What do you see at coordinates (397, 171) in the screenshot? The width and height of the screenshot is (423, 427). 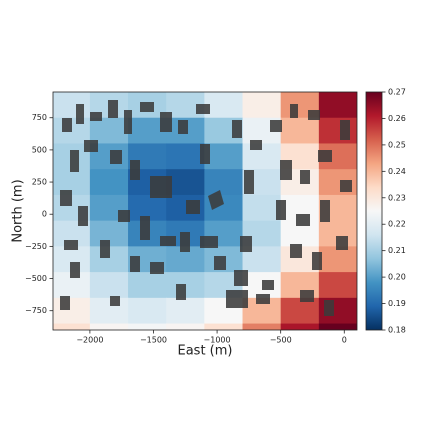 I see `colorbar-tick-label: 0.24` at bounding box center [397, 171].